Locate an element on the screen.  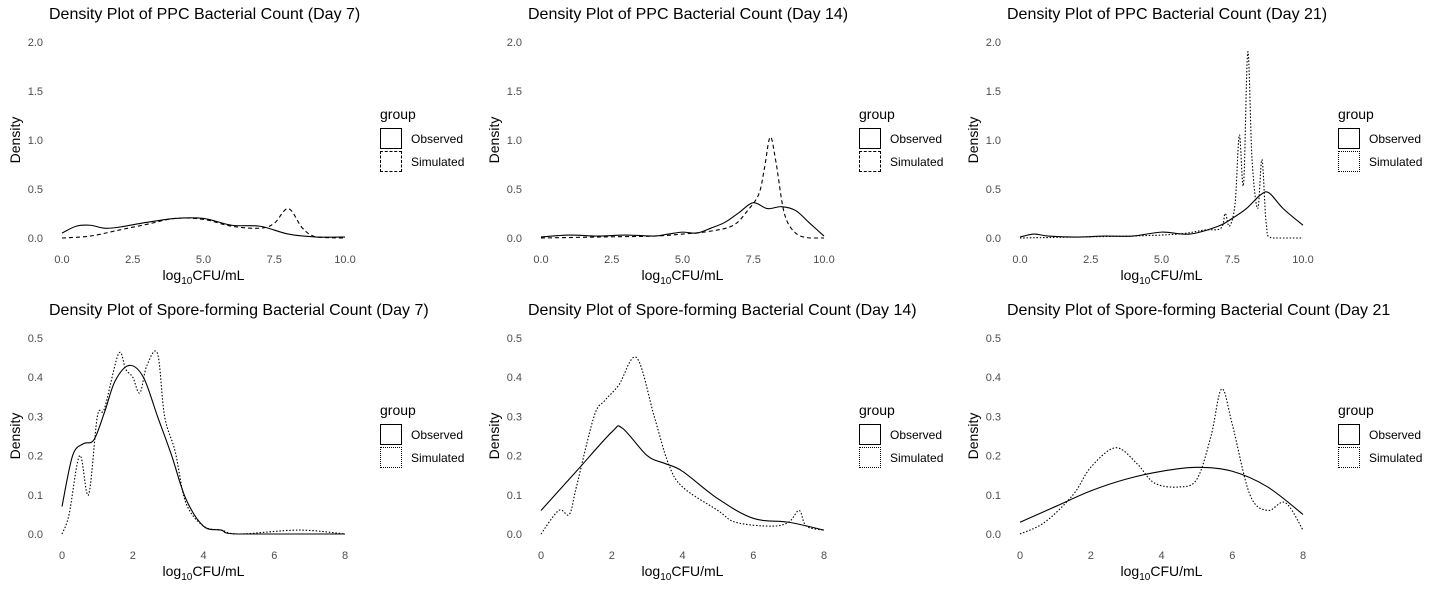
x-tick-label: 2 is located at coordinates (612, 556).